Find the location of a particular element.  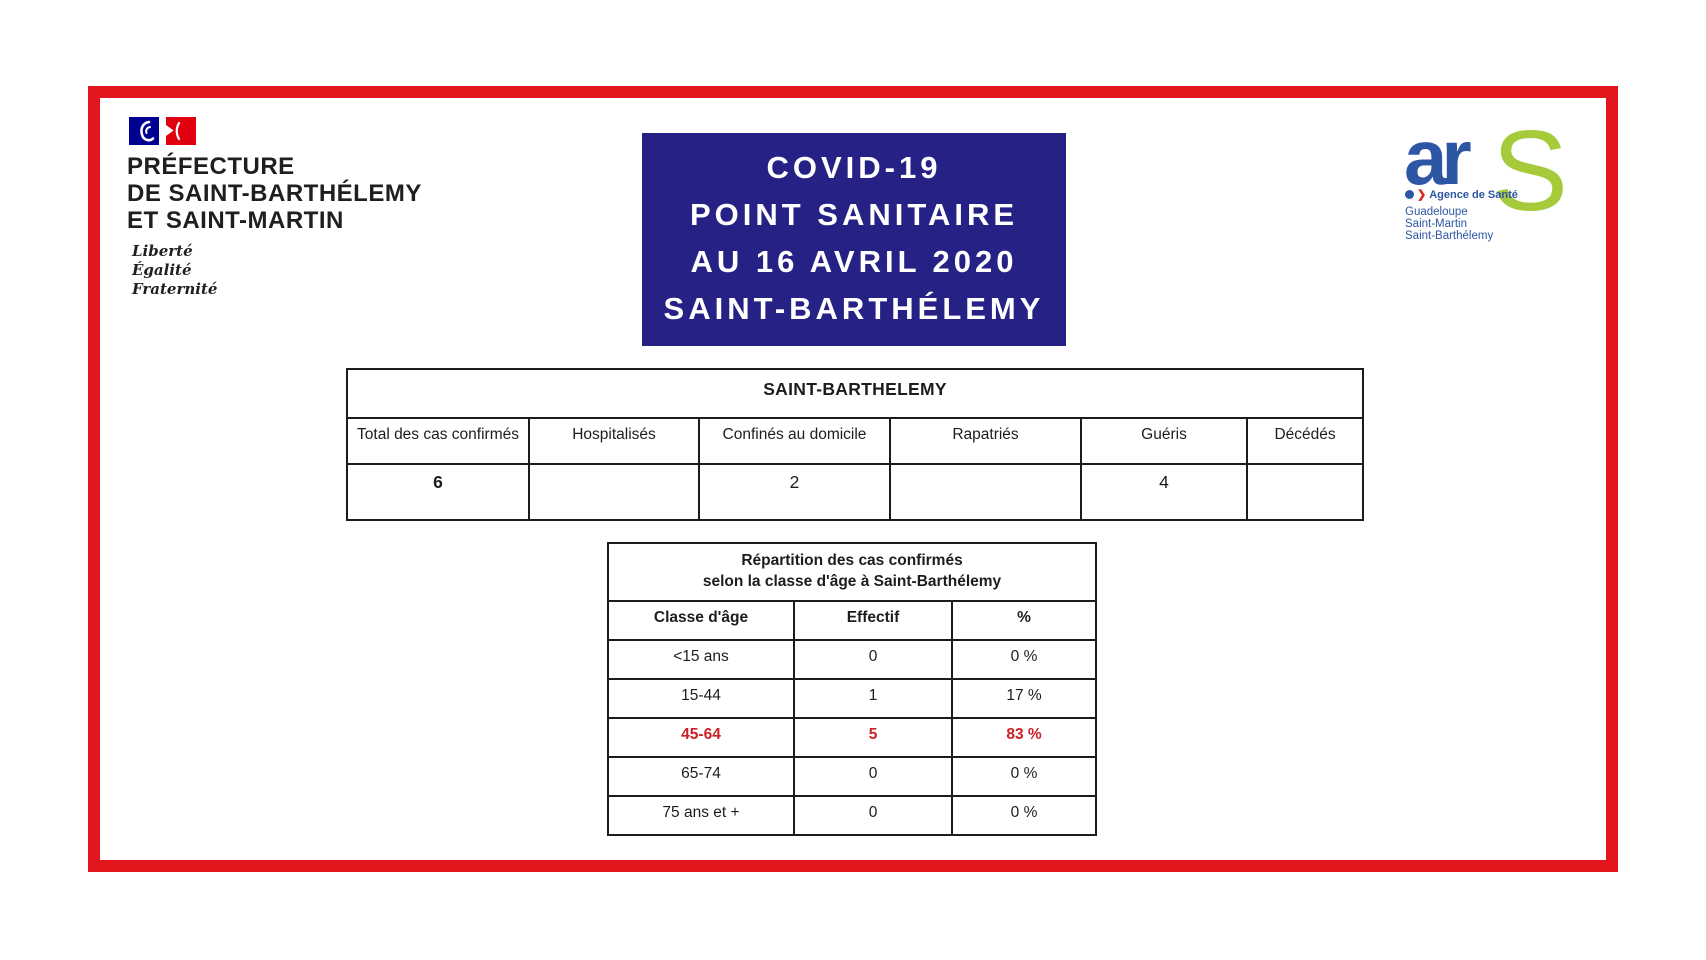

age-table-title-line: Répartition des cas confirmés is located at coordinates (852, 560).